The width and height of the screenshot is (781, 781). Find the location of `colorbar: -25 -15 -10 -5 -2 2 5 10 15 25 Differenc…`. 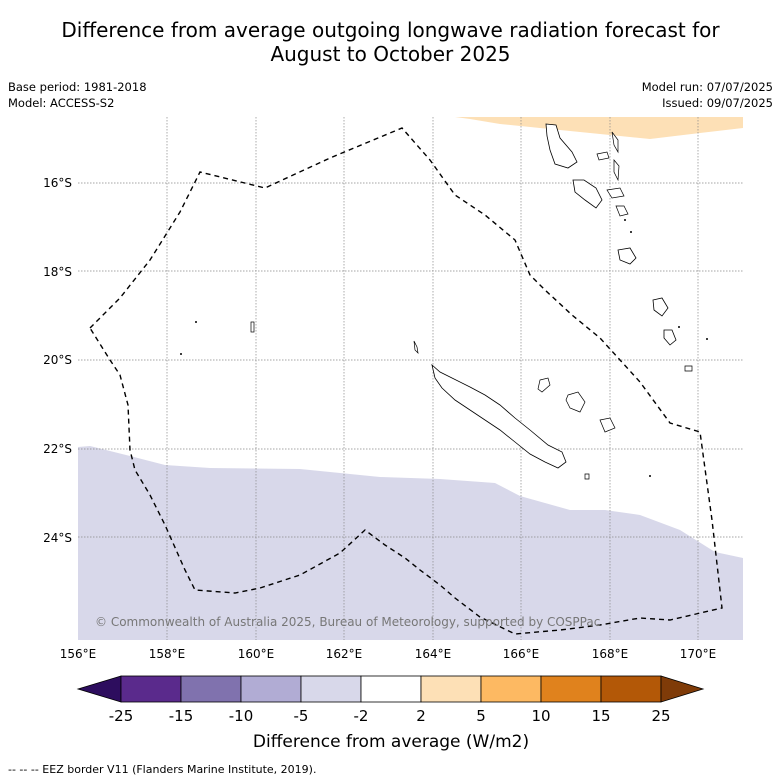

colorbar: -25 -15 -10 -5 -2 2 5 10 15 25 Differenc… is located at coordinates (390, 713).